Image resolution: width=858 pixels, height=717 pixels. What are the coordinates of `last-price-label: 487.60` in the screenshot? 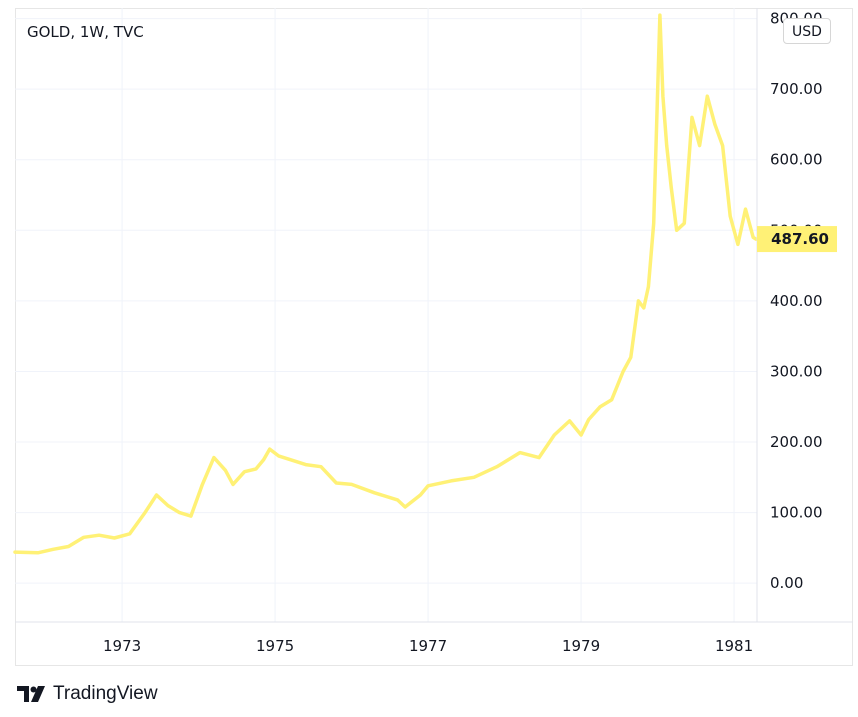 It's located at (800, 239).